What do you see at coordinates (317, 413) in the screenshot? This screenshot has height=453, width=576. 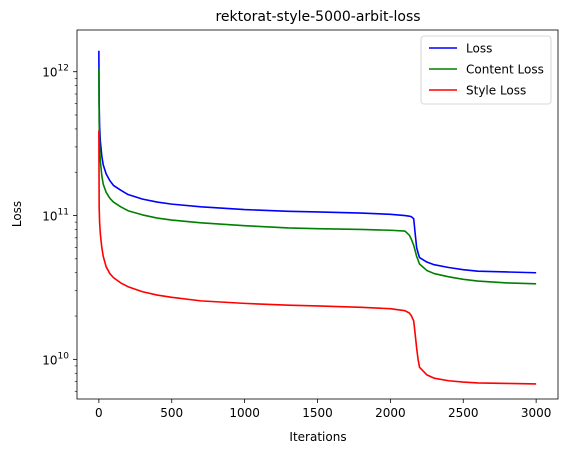 I see `x-tick-label: 1500` at bounding box center [317, 413].